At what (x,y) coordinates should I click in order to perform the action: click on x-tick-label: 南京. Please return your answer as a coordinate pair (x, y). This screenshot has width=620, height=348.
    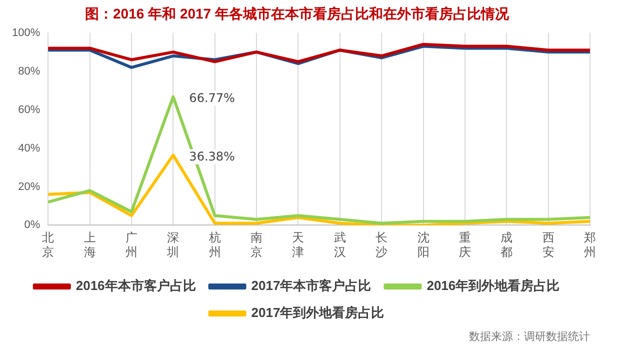
    Looking at the image, I should click on (256, 245).